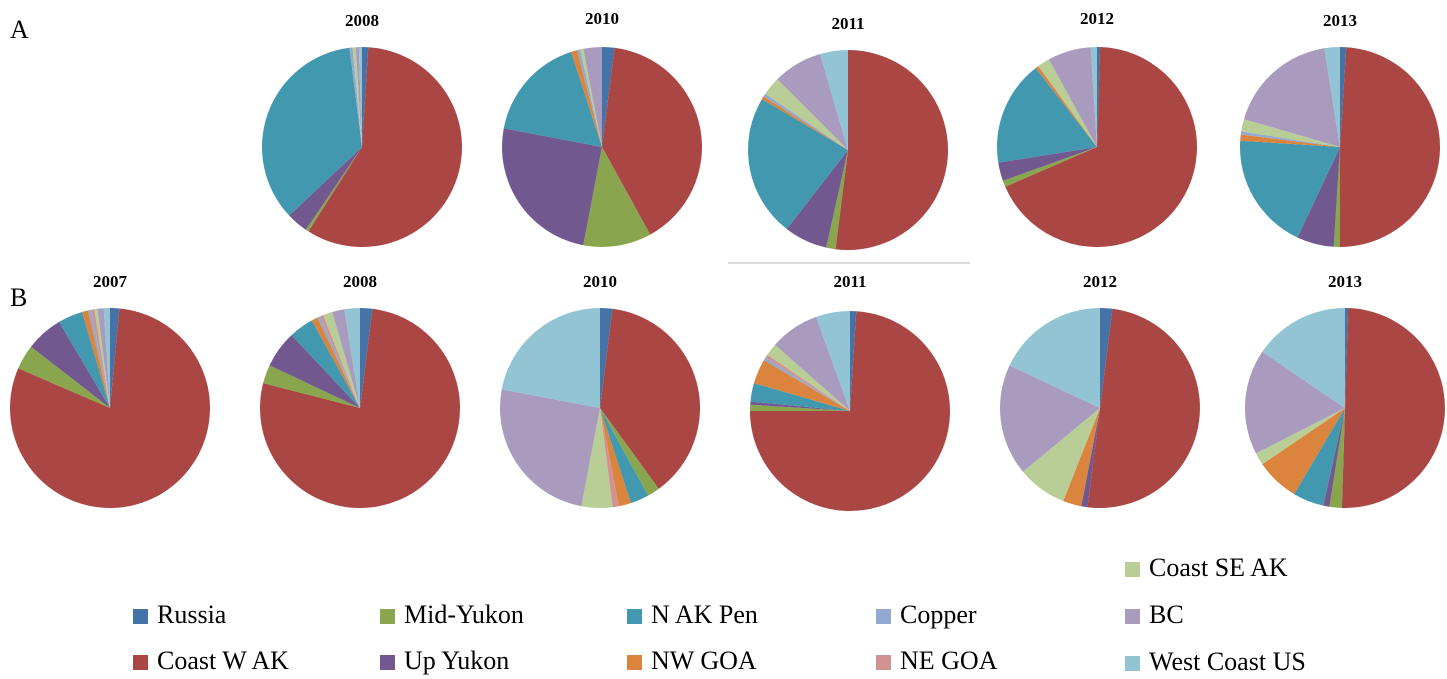 The height and width of the screenshot is (679, 1447). I want to click on legend-label: NE GOA, so click(949, 660).